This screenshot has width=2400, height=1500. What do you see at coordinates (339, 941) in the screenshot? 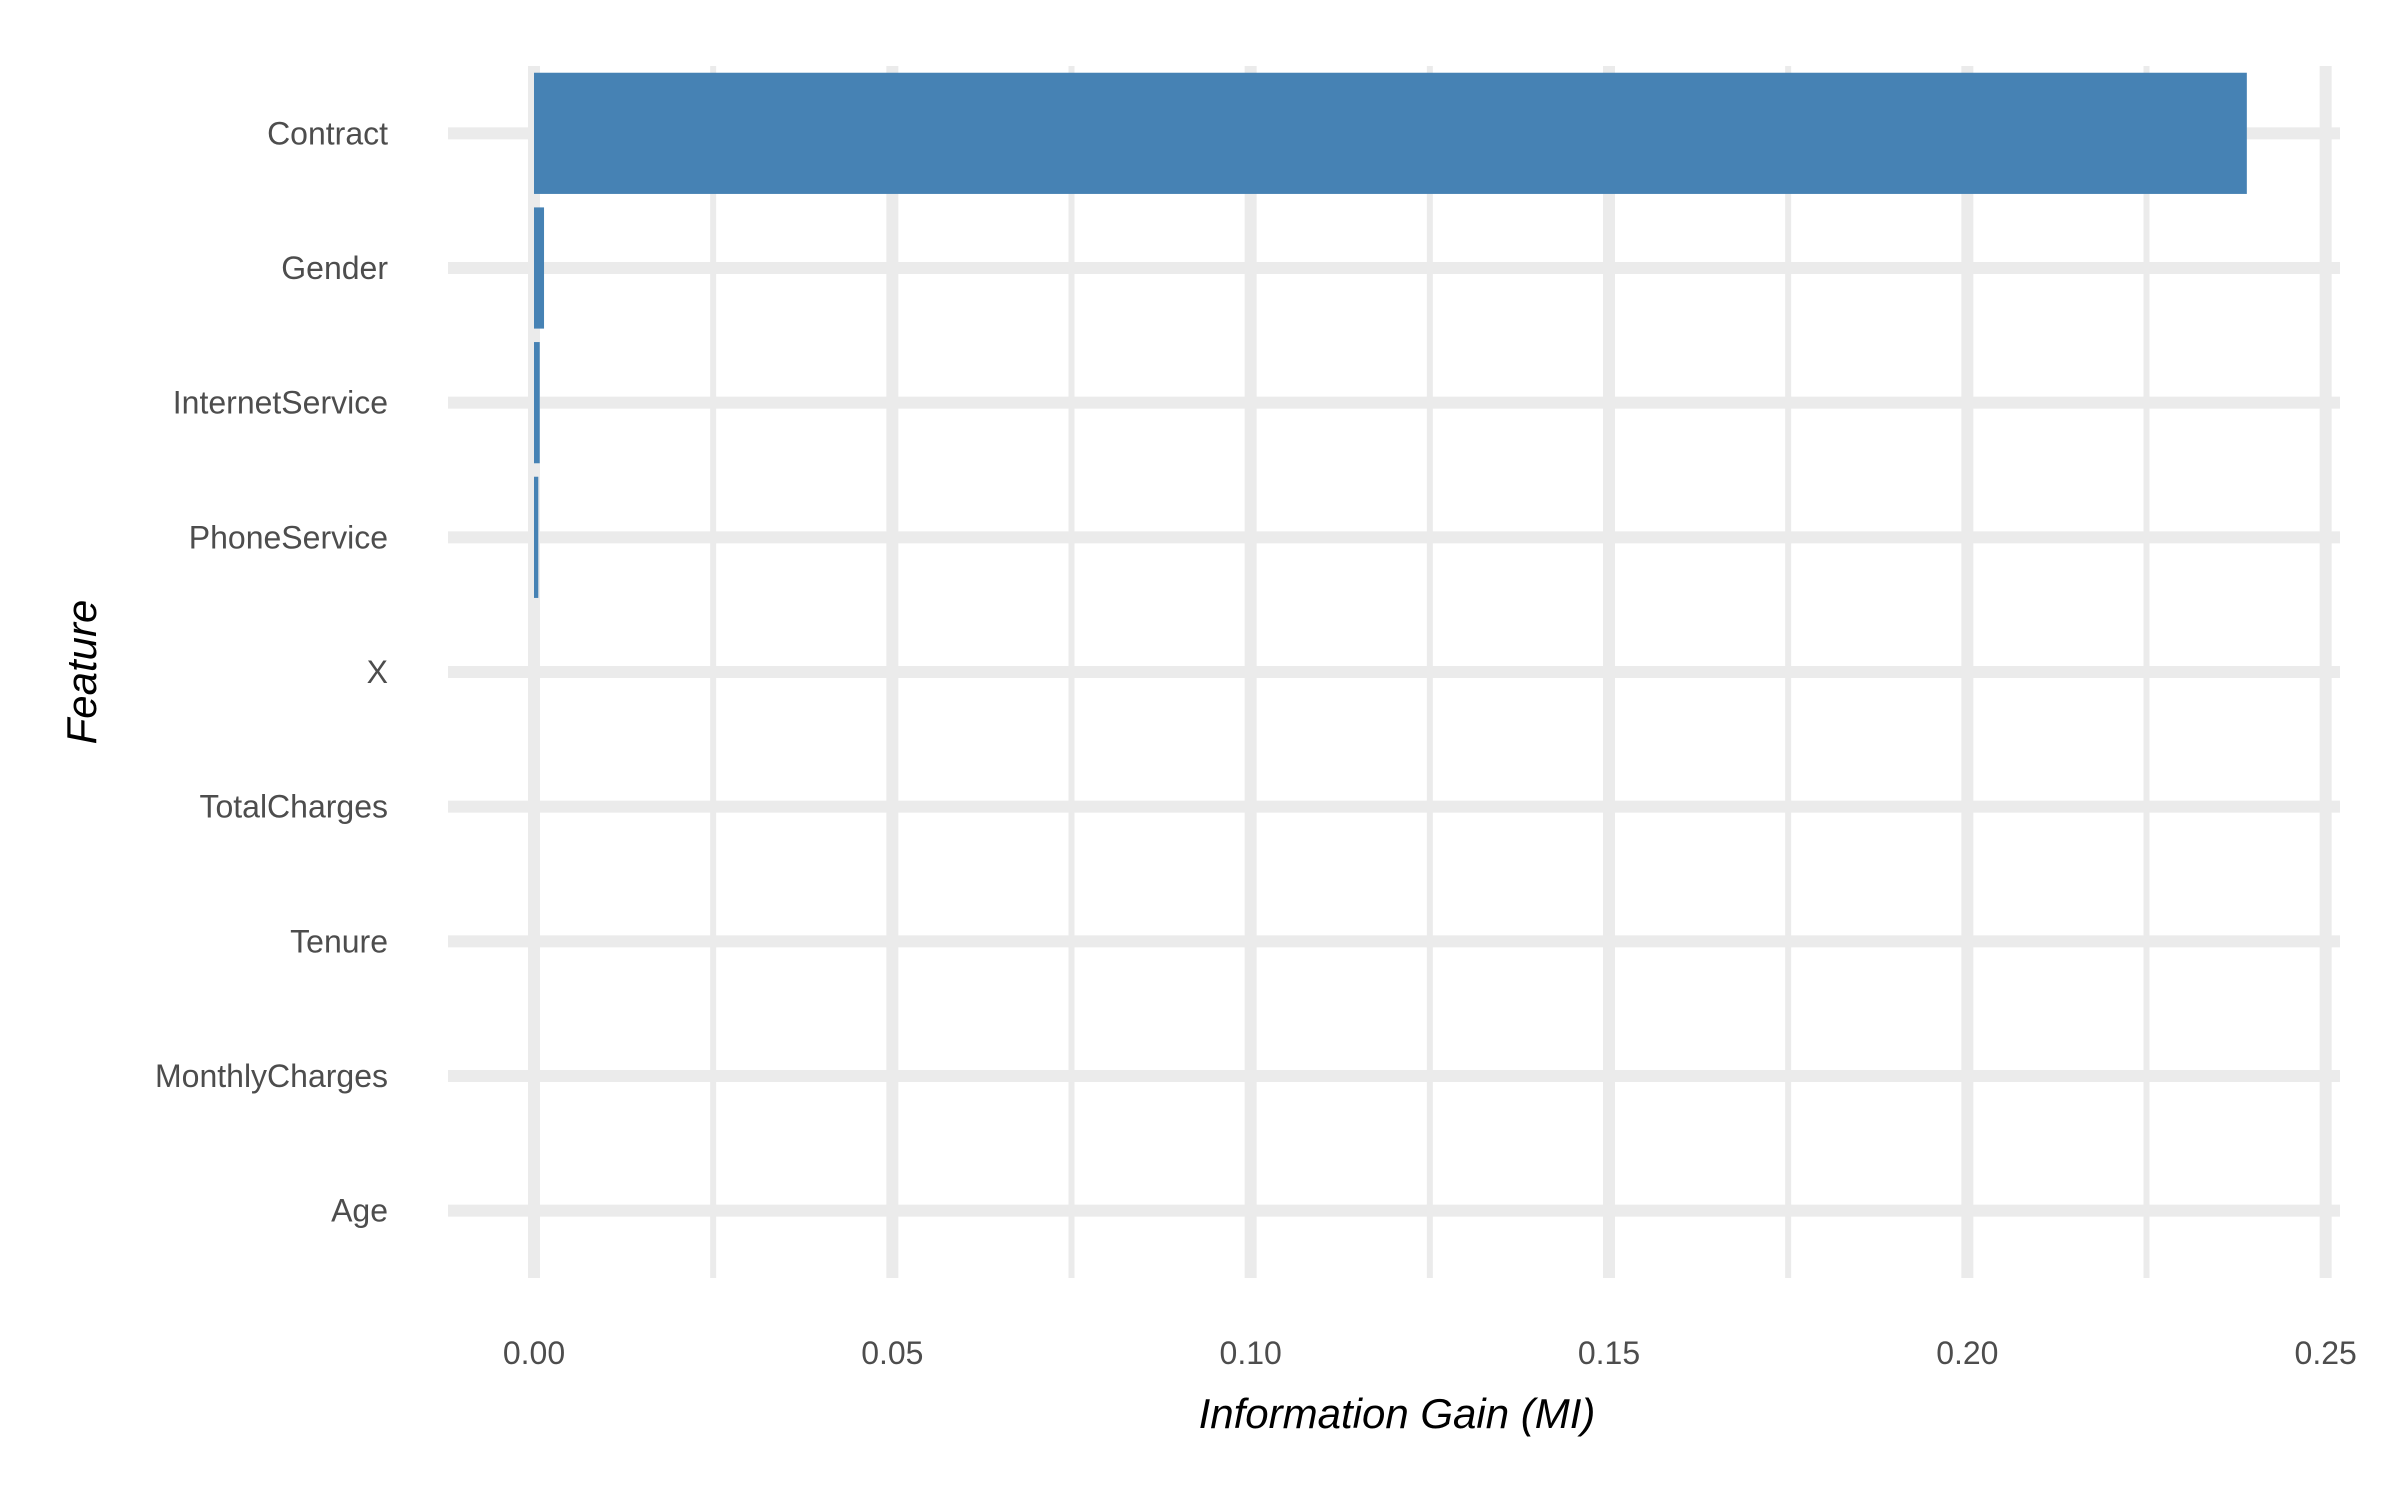
I see `y-tick-label: Tenure` at bounding box center [339, 941].